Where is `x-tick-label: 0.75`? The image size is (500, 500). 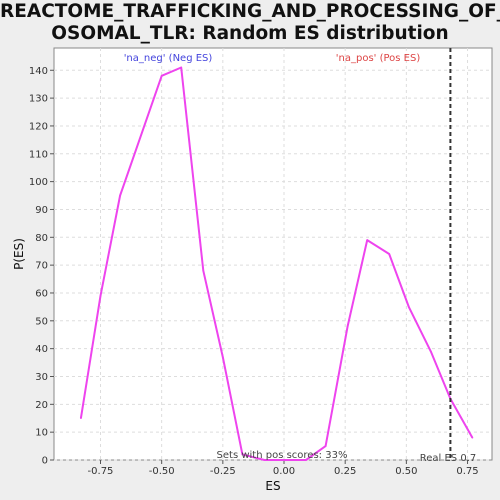
x-tick-label: 0.75 is located at coordinates (467, 471).